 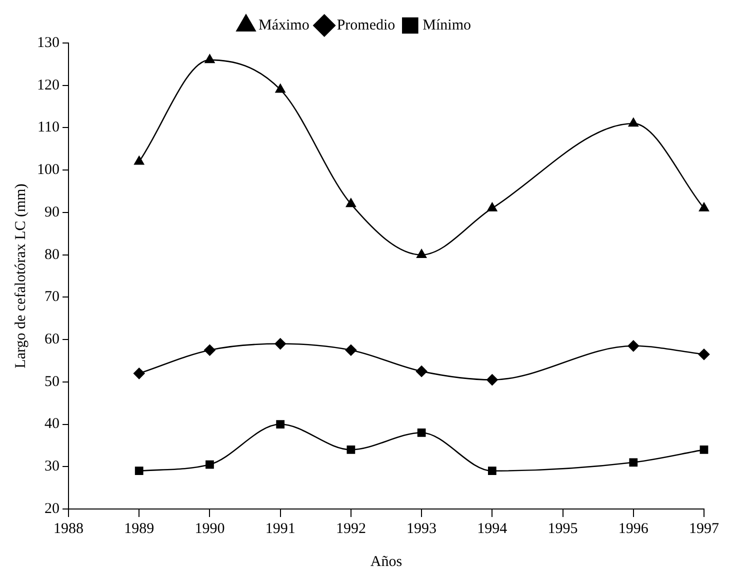 What do you see at coordinates (48, 85) in the screenshot?
I see `y-tick-label: 120` at bounding box center [48, 85].